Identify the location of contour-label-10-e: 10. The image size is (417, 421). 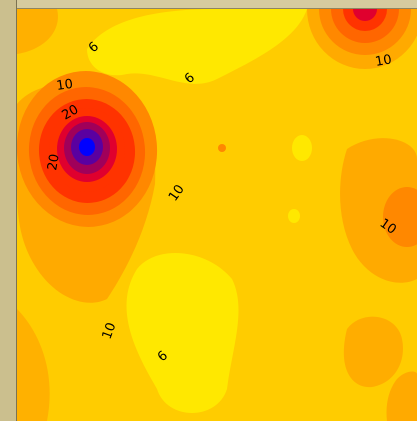
(110, 331).